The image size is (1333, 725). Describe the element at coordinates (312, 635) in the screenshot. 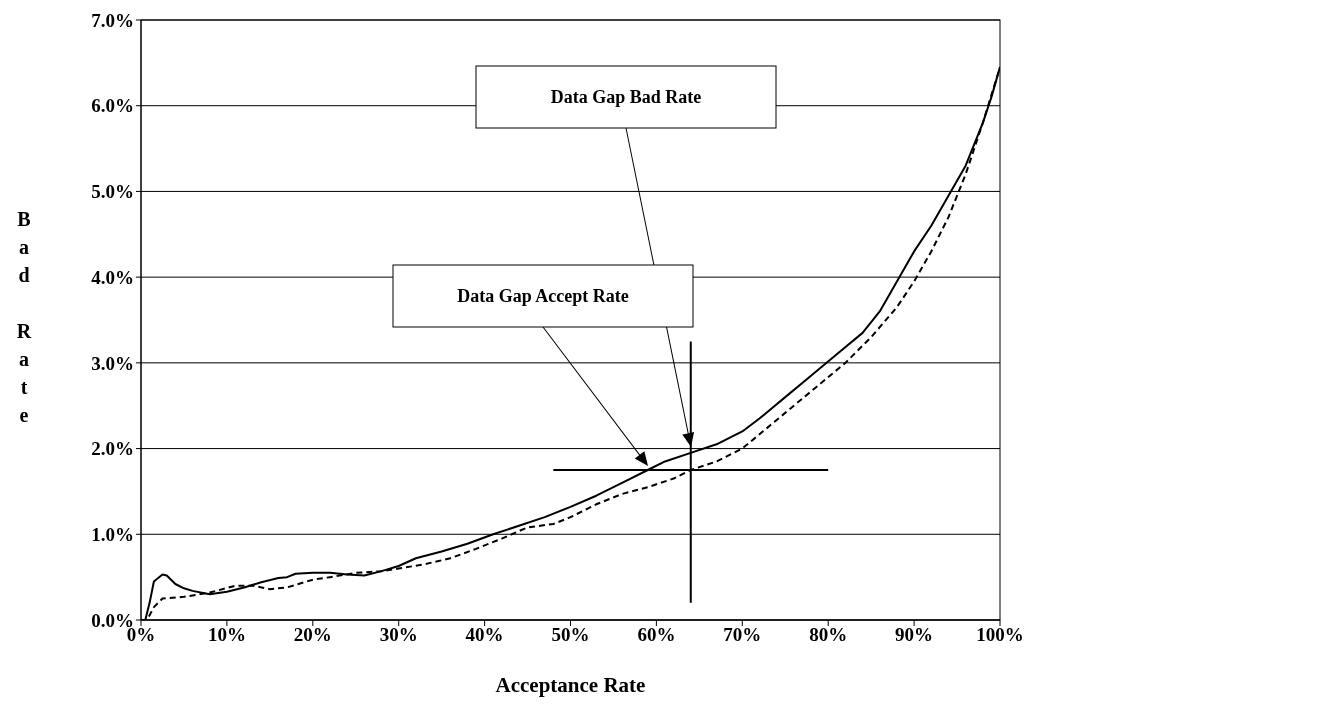

I see `x-tick-label: 20%` at that location.